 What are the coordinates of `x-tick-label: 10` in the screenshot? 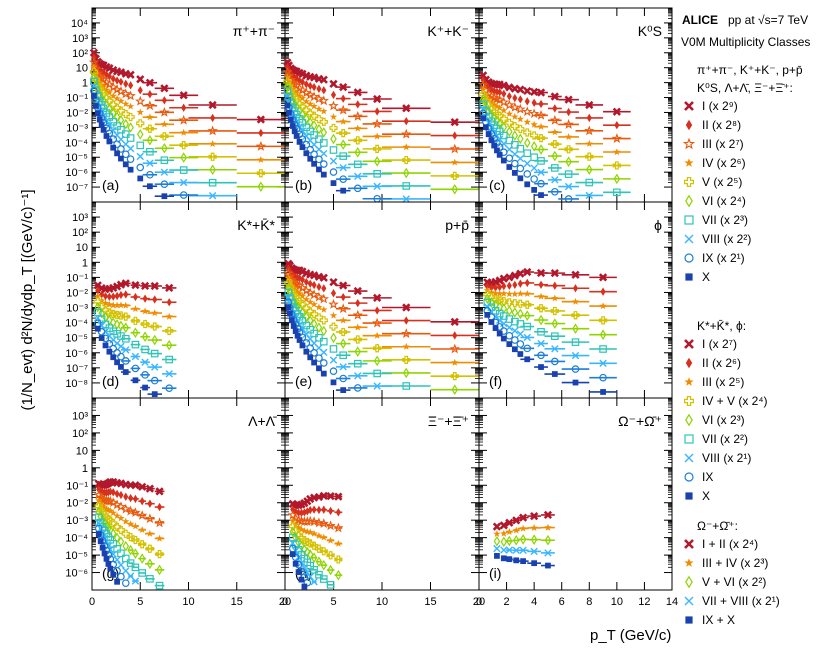 It's located at (617, 602).